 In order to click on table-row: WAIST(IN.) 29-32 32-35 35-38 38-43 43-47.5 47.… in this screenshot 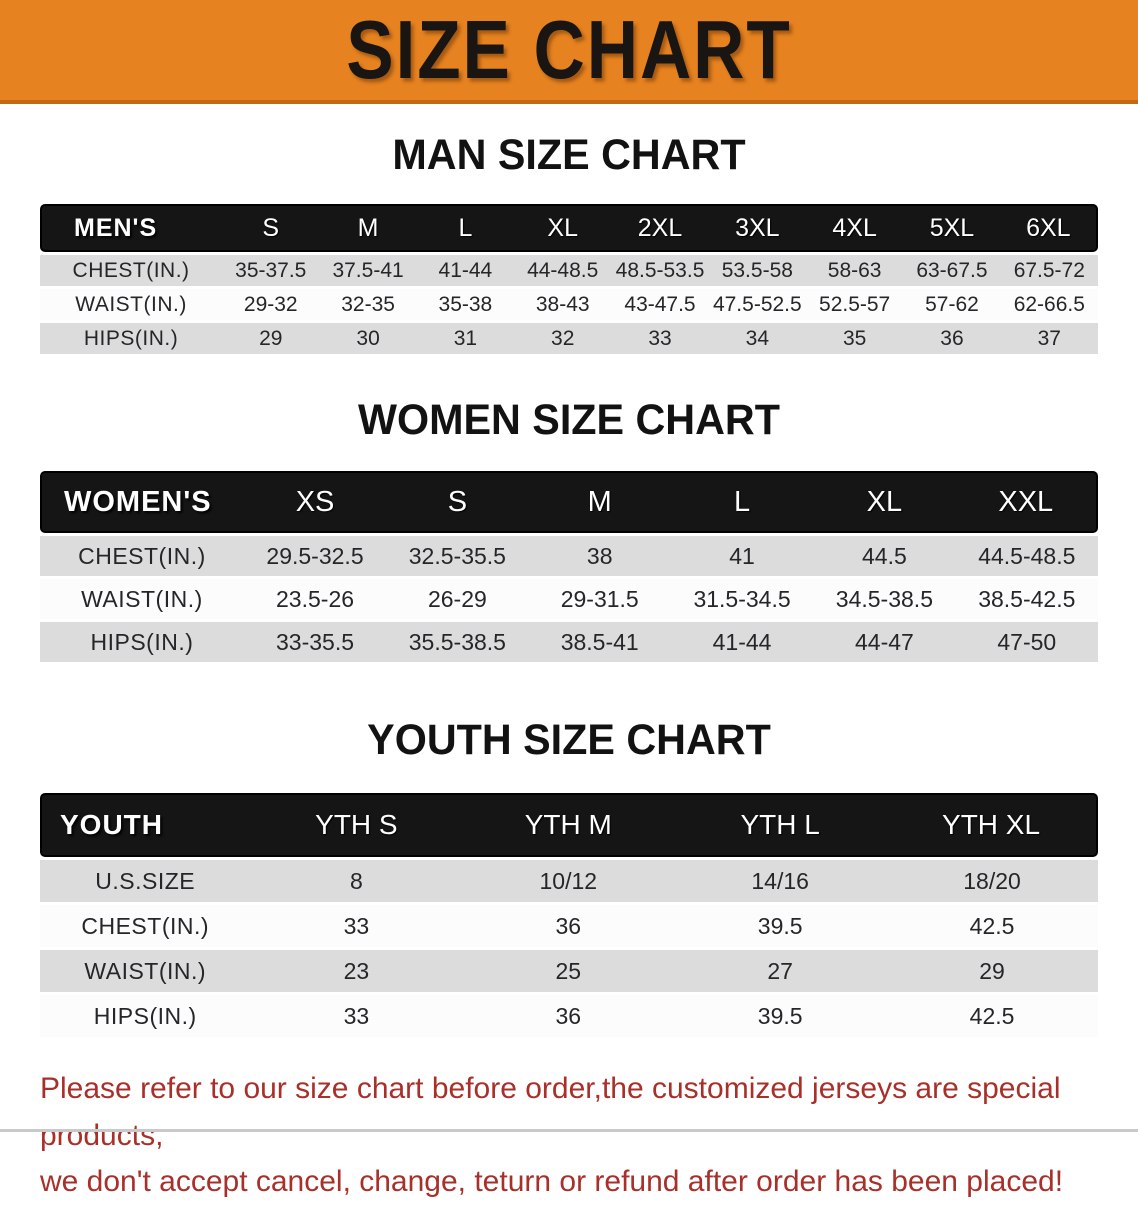, I will do `click(569, 304)`.